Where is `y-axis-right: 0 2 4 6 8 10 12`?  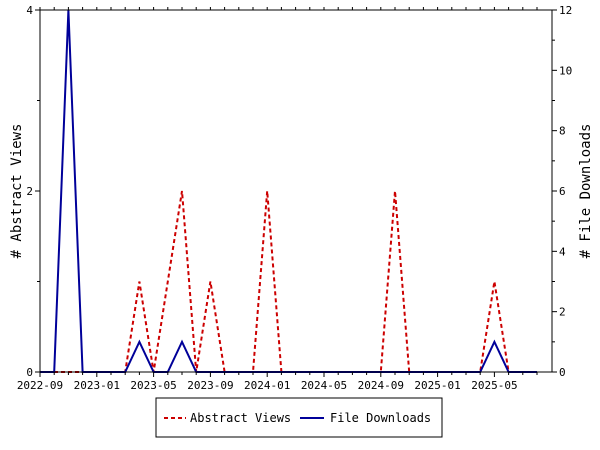
y-axis-right: 0 2 4 6 8 10 12 is located at coordinates (562, 191).